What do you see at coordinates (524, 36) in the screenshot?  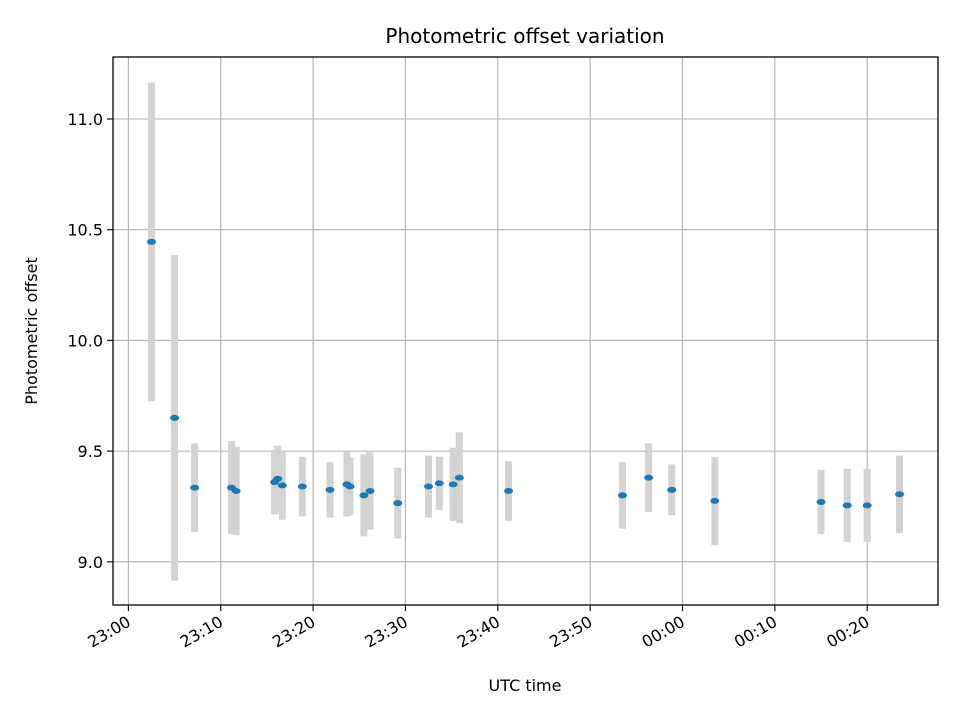 I see `chart-title: Photometric offset variation` at bounding box center [524, 36].